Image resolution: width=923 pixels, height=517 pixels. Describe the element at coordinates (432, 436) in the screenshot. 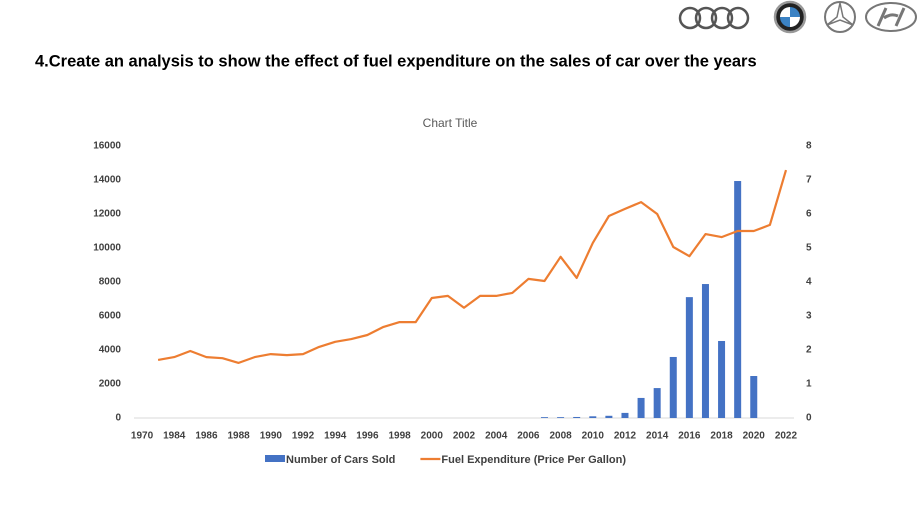

I see `x-tick-label: 2000` at that location.